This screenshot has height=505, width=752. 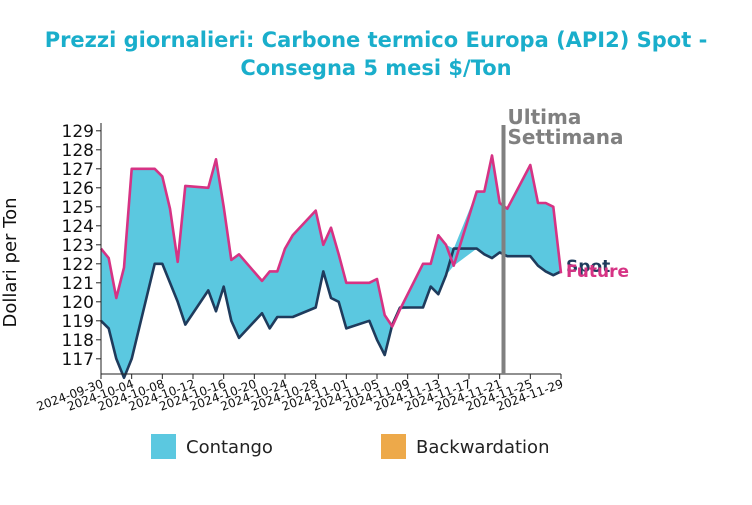 What do you see at coordinates (393, 446) in the screenshot?
I see `legend-swatch-backwardation` at bounding box center [393, 446].